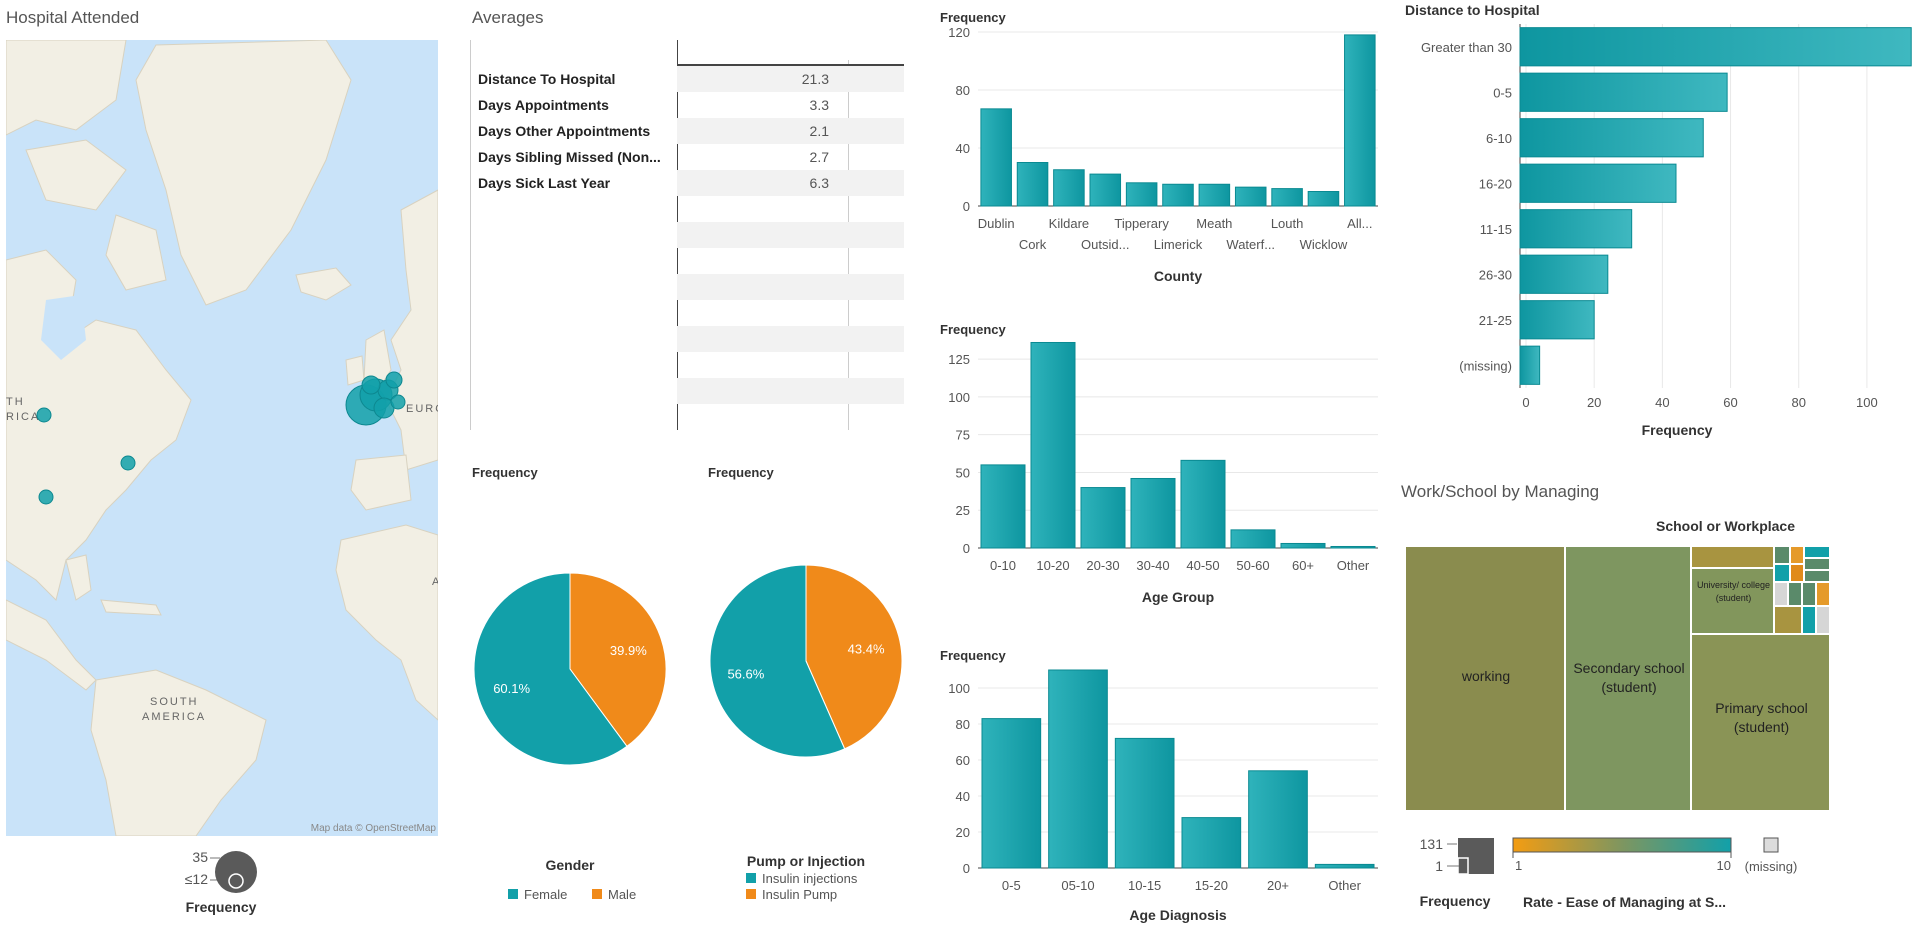 This screenshot has width=1920, height=925. I want to click on row-value: 2.7, so click(819, 157).